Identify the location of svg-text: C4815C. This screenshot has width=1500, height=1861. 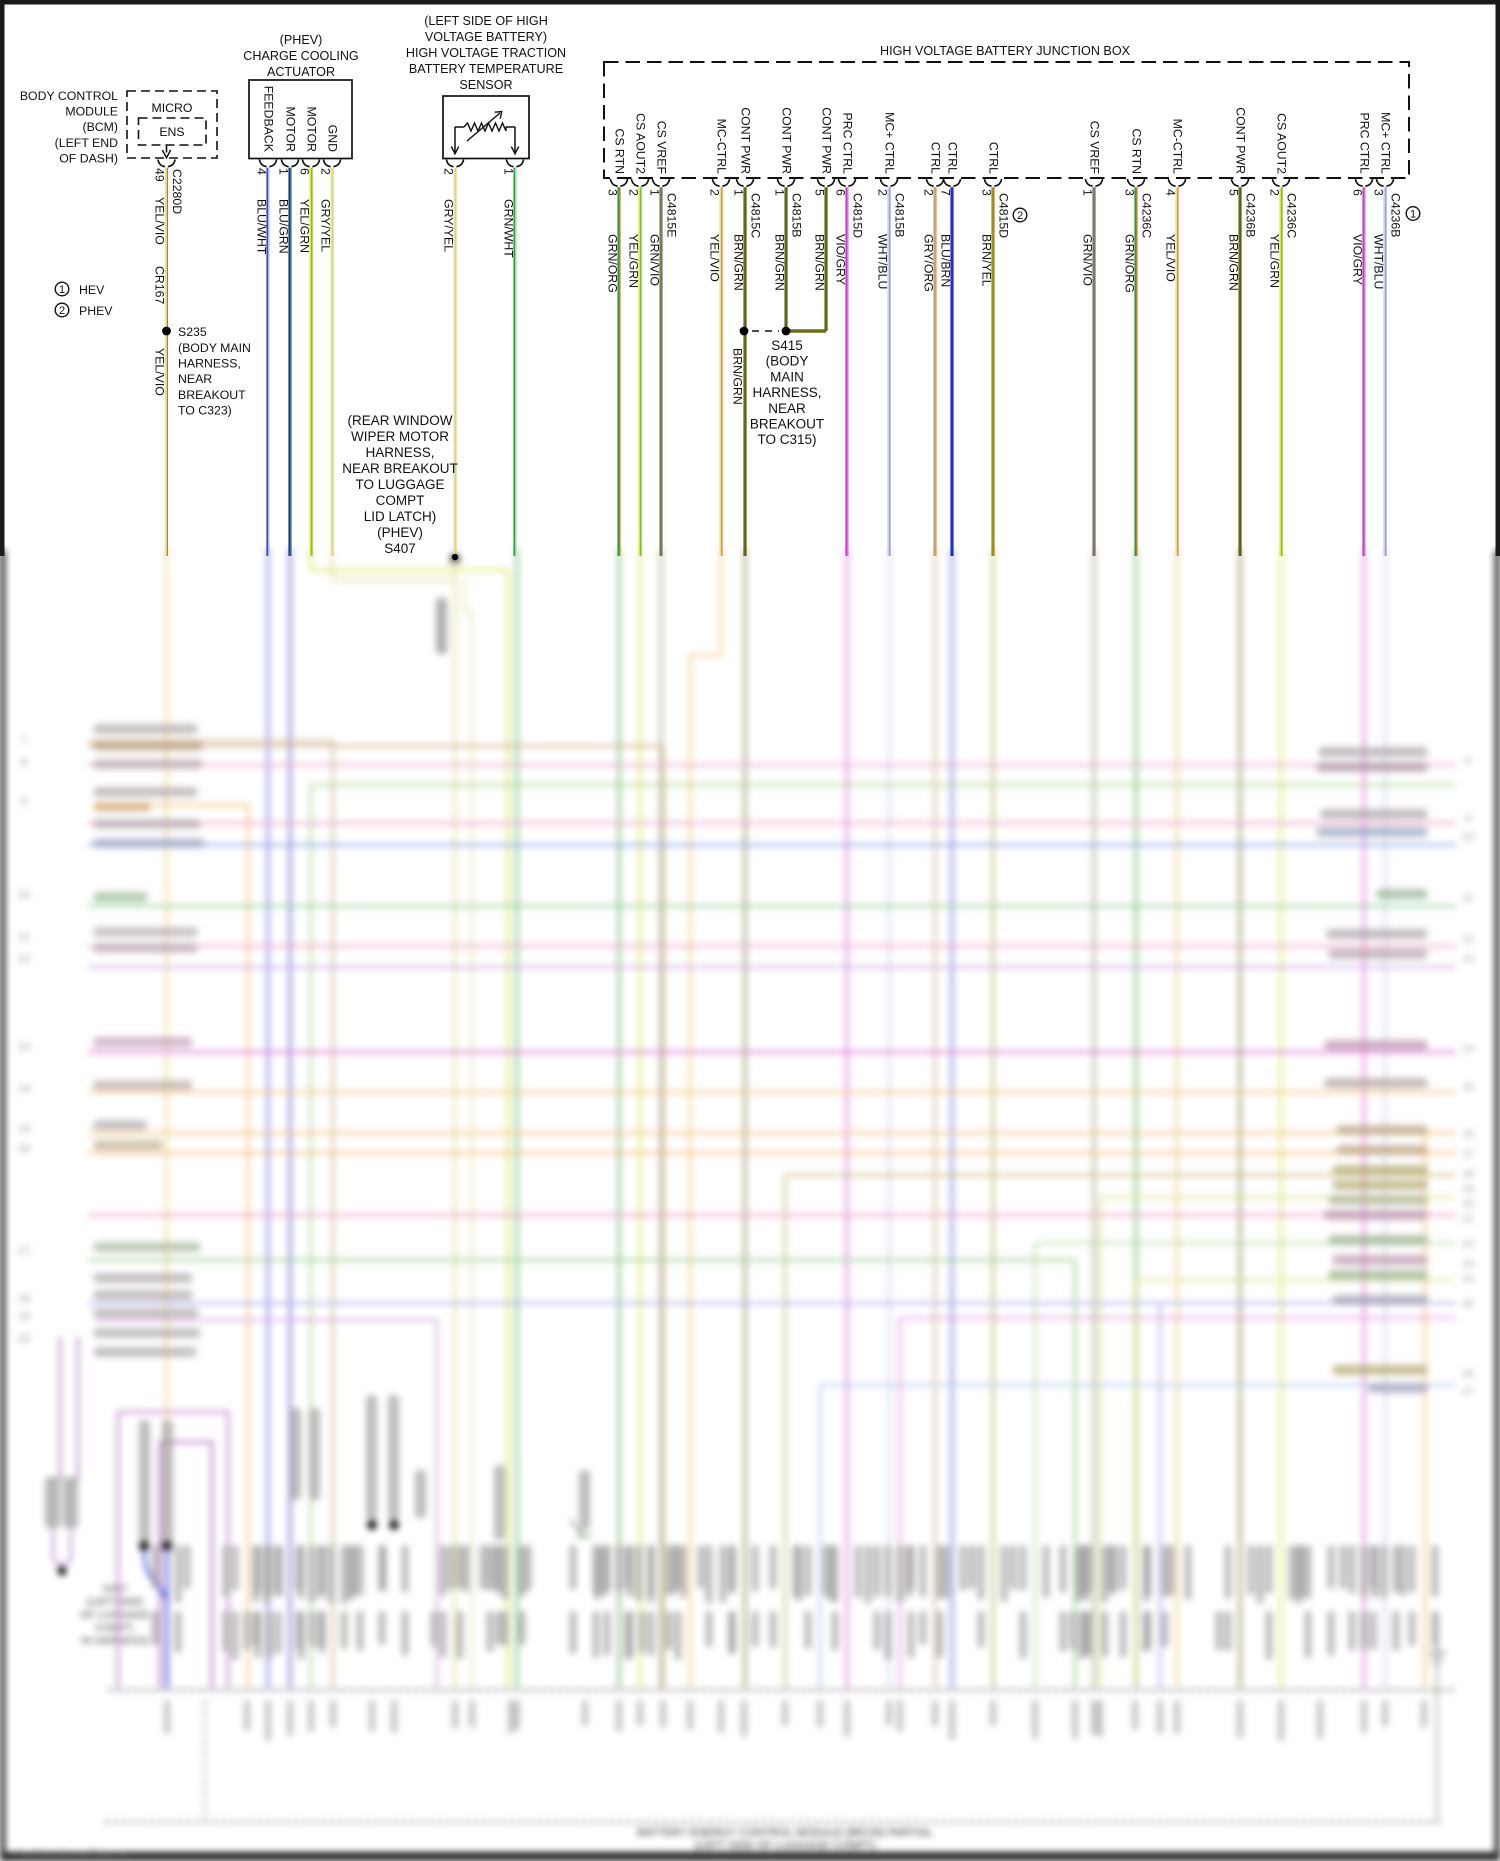
(756, 215).